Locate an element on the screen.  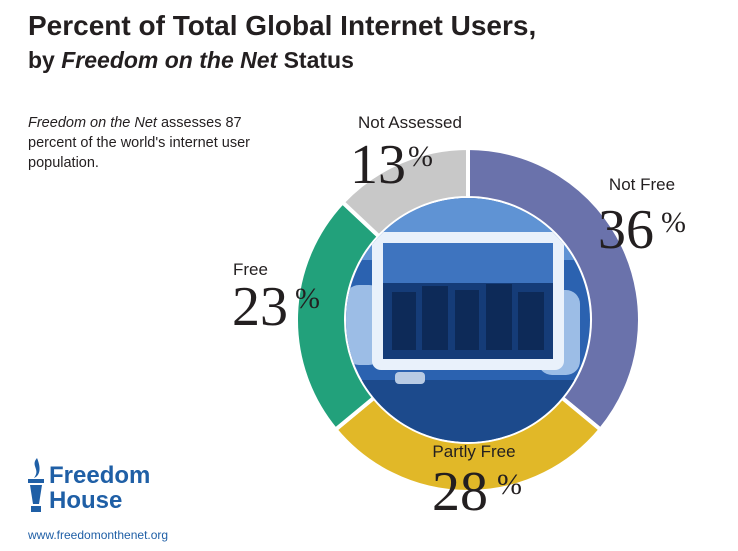
label-not-free: Not Free is located at coordinates (642, 184).